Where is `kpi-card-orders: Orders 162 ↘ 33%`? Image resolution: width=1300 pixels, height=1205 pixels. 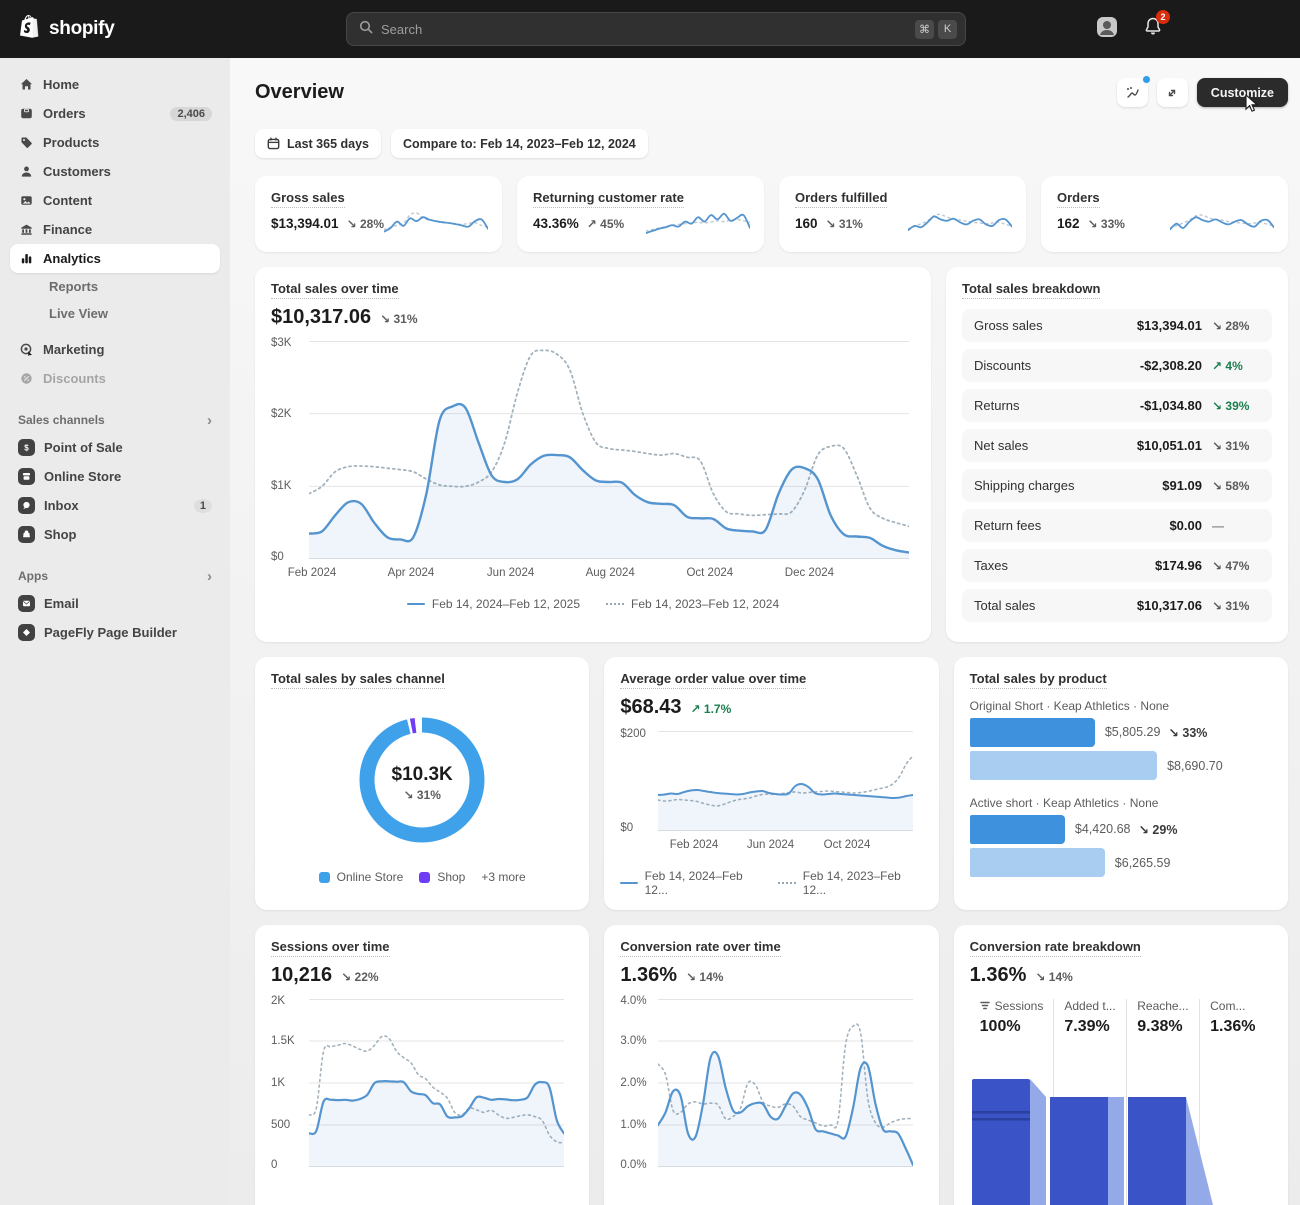
kpi-card-orders: Orders 162 ↘ 33% is located at coordinates (1164, 214).